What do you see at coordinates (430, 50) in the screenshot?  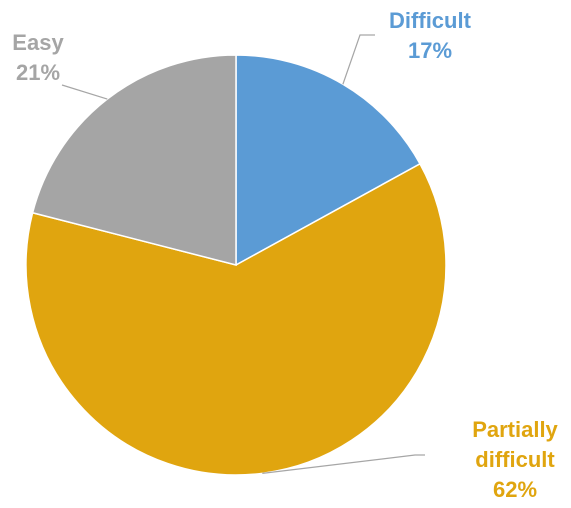 I see `value-label: 17%` at bounding box center [430, 50].